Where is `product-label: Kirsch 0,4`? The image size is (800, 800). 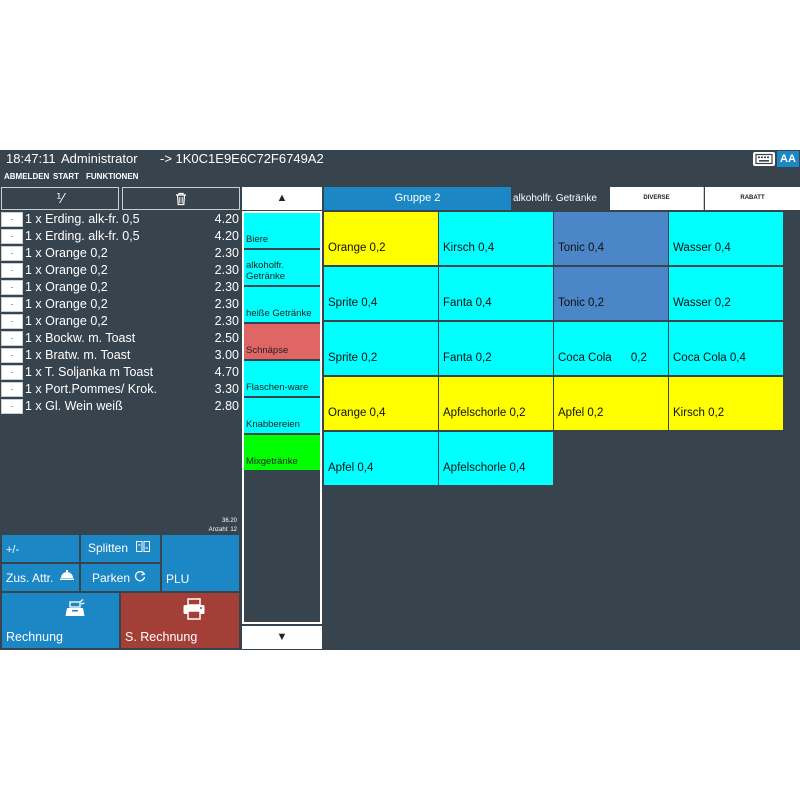 product-label: Kirsch 0,4 is located at coordinates (469, 248).